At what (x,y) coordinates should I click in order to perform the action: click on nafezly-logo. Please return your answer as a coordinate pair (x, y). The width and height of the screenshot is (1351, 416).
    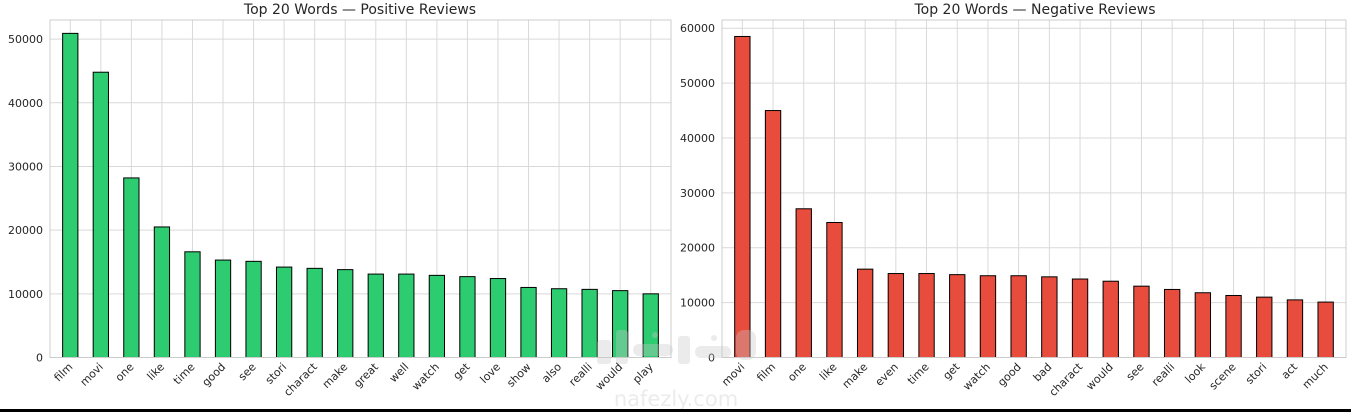
    Looking at the image, I should click on (676, 347).